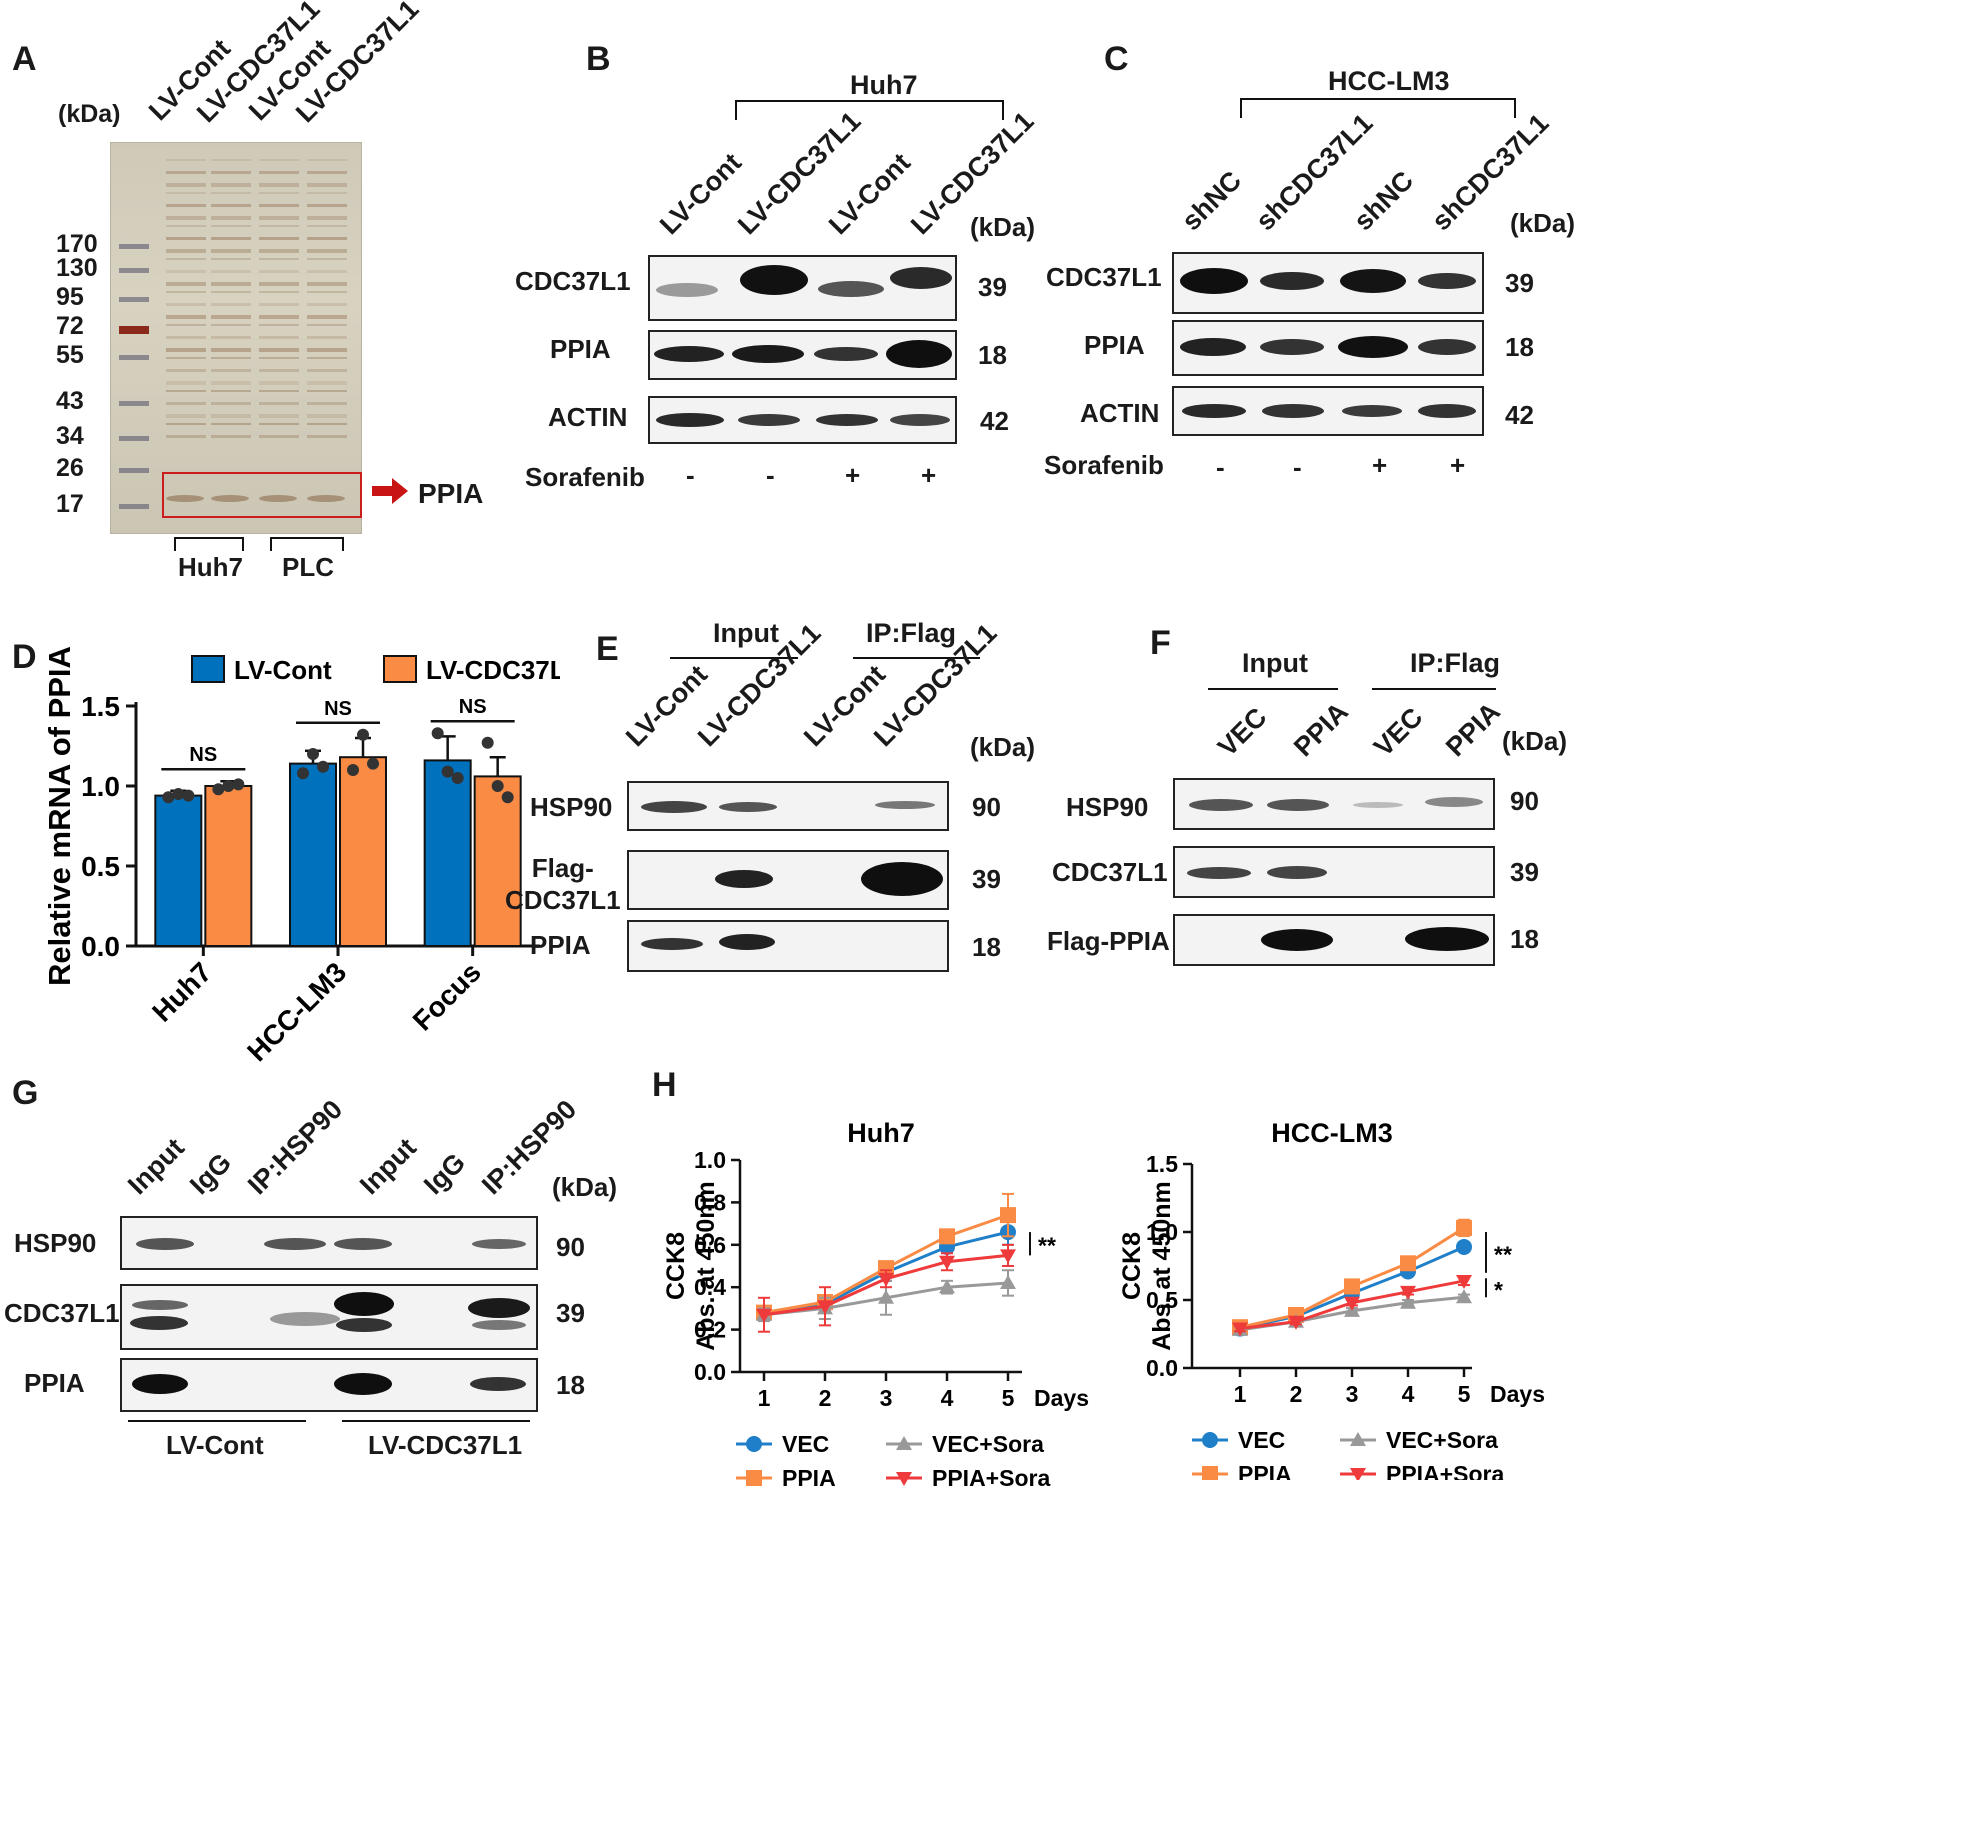 The height and width of the screenshot is (1831, 1965). Describe the element at coordinates (262, 495) in the screenshot. I see `ppia-highlight-box` at that location.